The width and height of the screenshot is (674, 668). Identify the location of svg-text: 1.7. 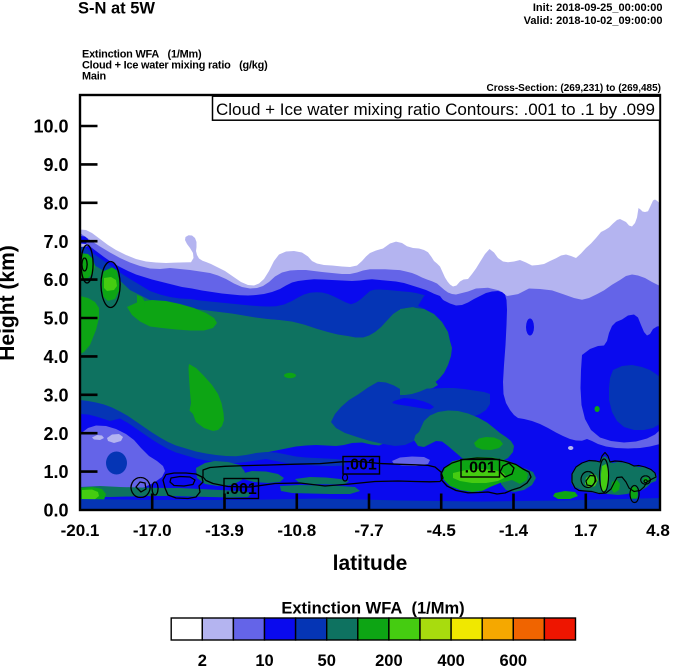
(586, 530).